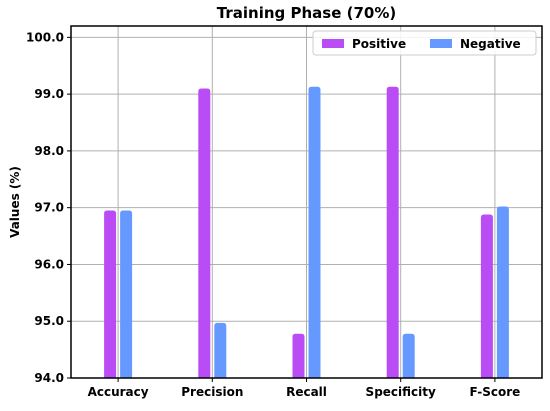  Describe the element at coordinates (379, 44) in the screenshot. I see `legend-label-positive: Positive` at that location.